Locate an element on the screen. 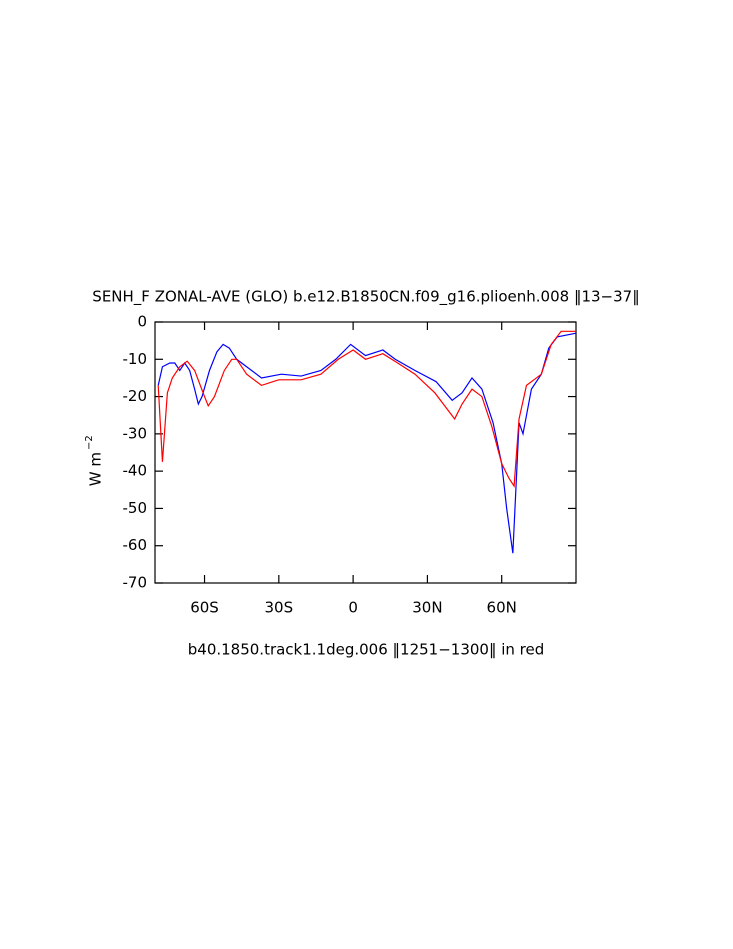 The height and width of the screenshot is (949, 733). y-tick-label: -60 is located at coordinates (135, 545).